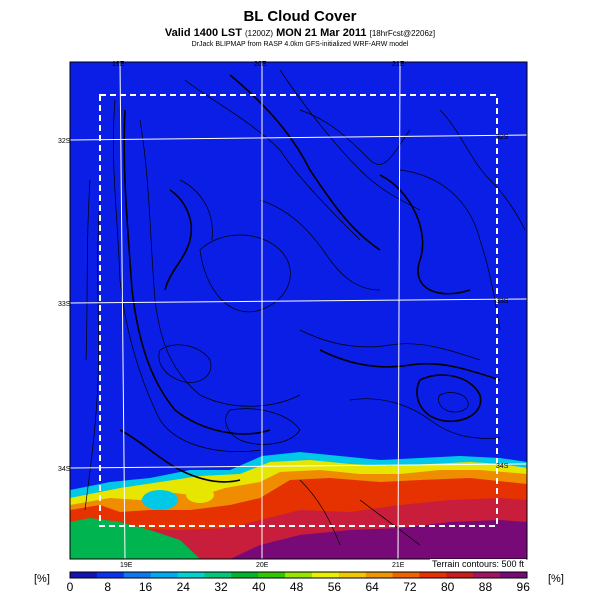 The width and height of the screenshot is (600, 600). What do you see at coordinates (298, 137) in the screenshot?
I see `parallel-32s` at bounding box center [298, 137].